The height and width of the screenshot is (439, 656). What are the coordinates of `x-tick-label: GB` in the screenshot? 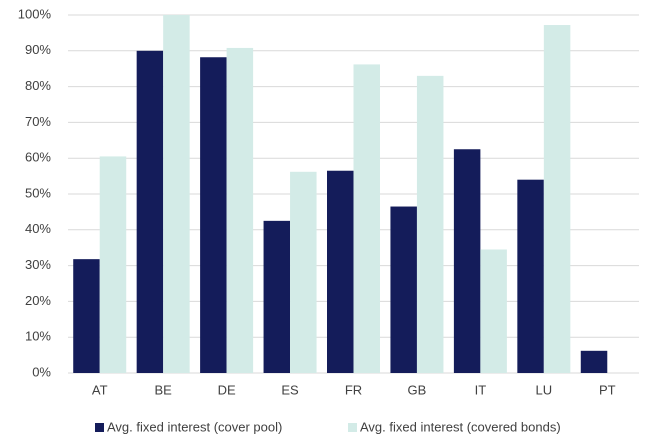 It's located at (417, 389).